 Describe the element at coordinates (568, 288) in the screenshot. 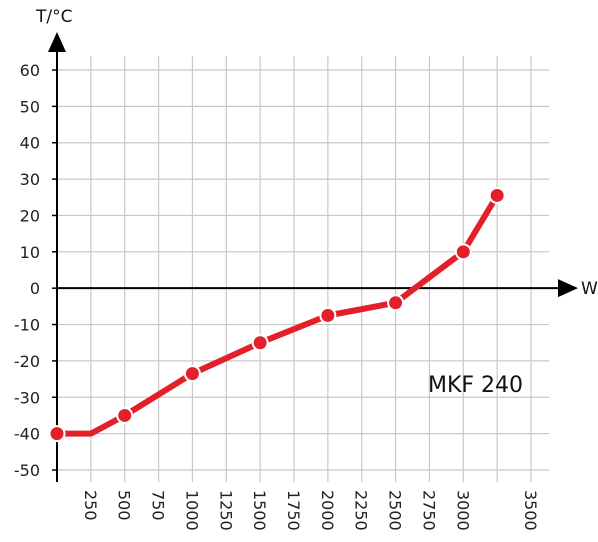

I see `x-axis-arrow-icon` at that location.